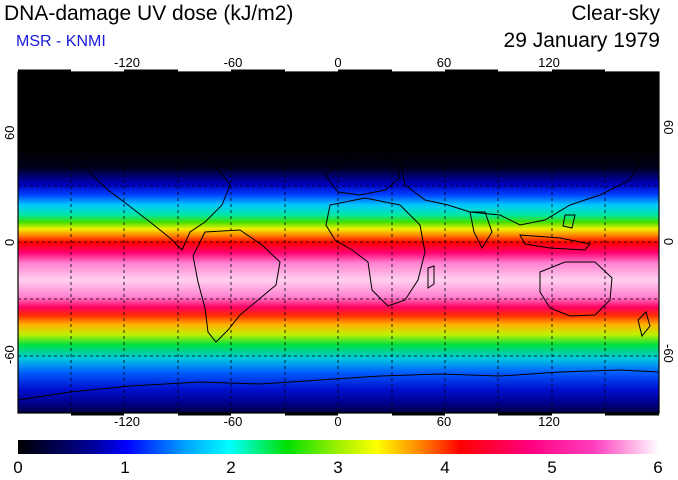 The image size is (678, 480). What do you see at coordinates (149, 13) in the screenshot?
I see `map-title: DNA-damage UV dose (kJ/m2)` at bounding box center [149, 13].